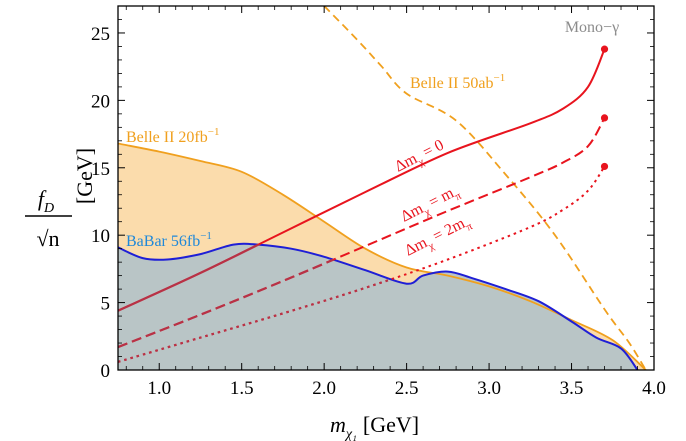 The image size is (686, 441). What do you see at coordinates (100, 34) in the screenshot?
I see `y-tick-label: 25` at bounding box center [100, 34].